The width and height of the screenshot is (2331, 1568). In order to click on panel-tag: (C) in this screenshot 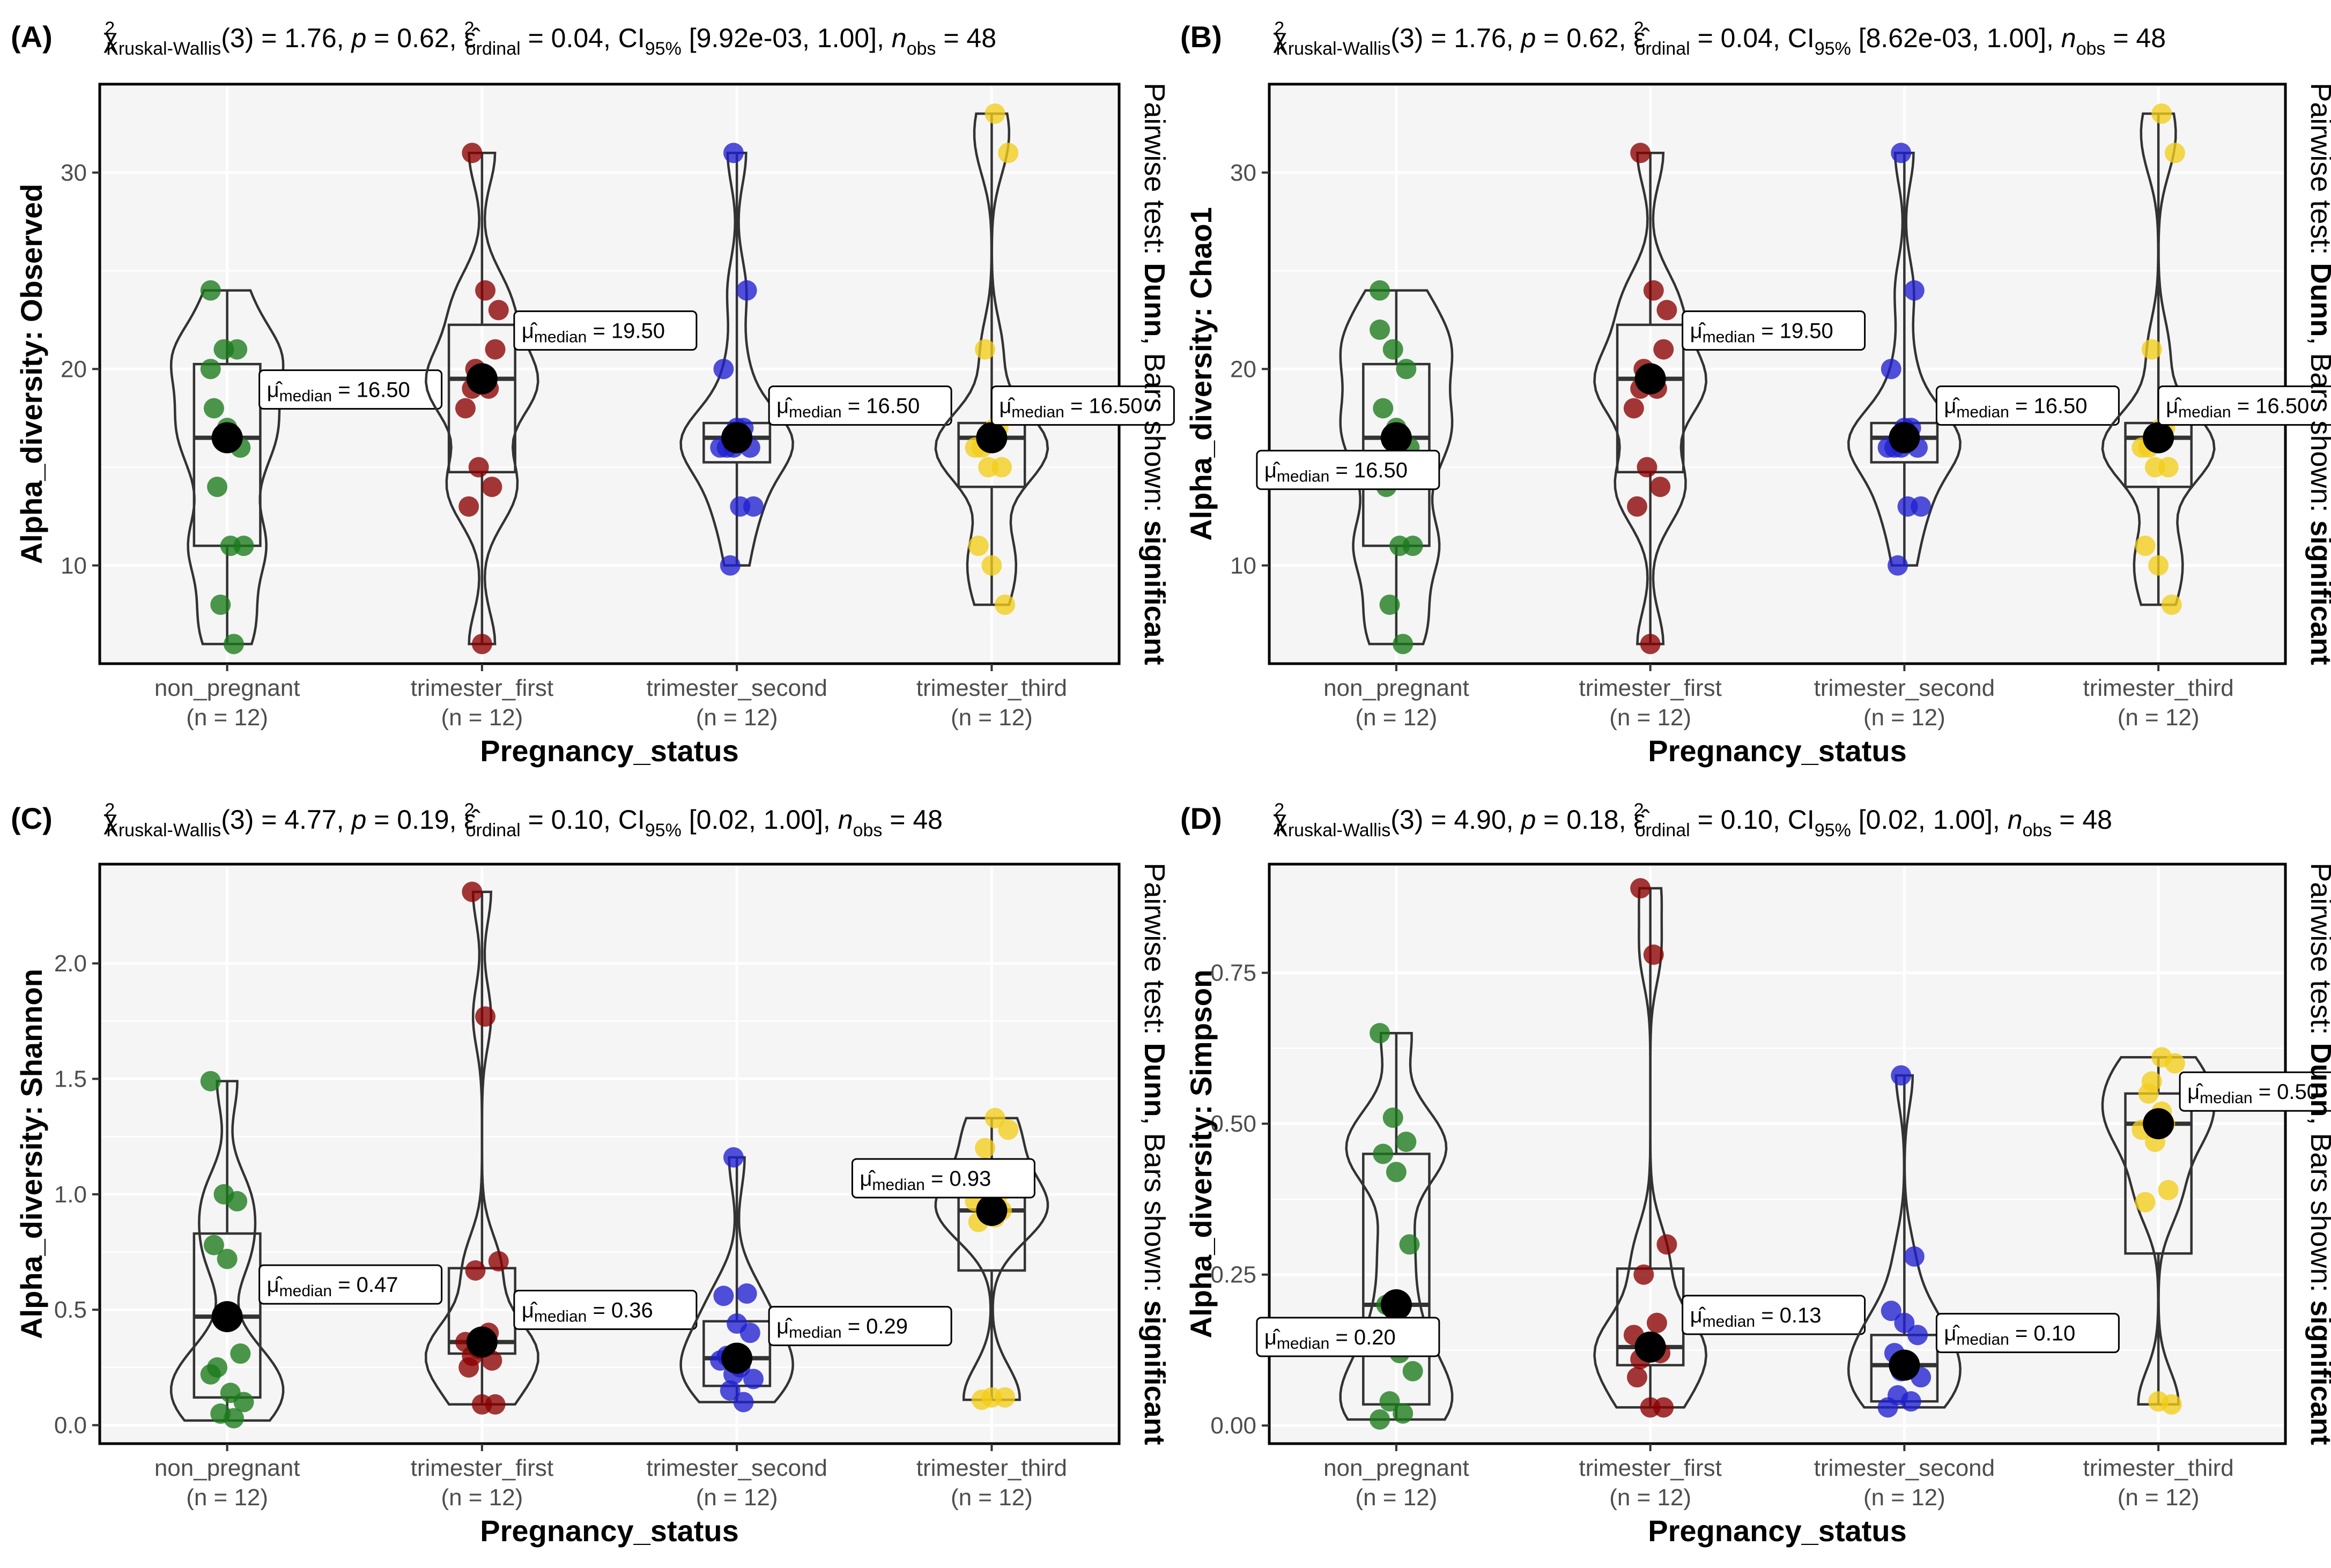, I will do `click(32, 818)`.